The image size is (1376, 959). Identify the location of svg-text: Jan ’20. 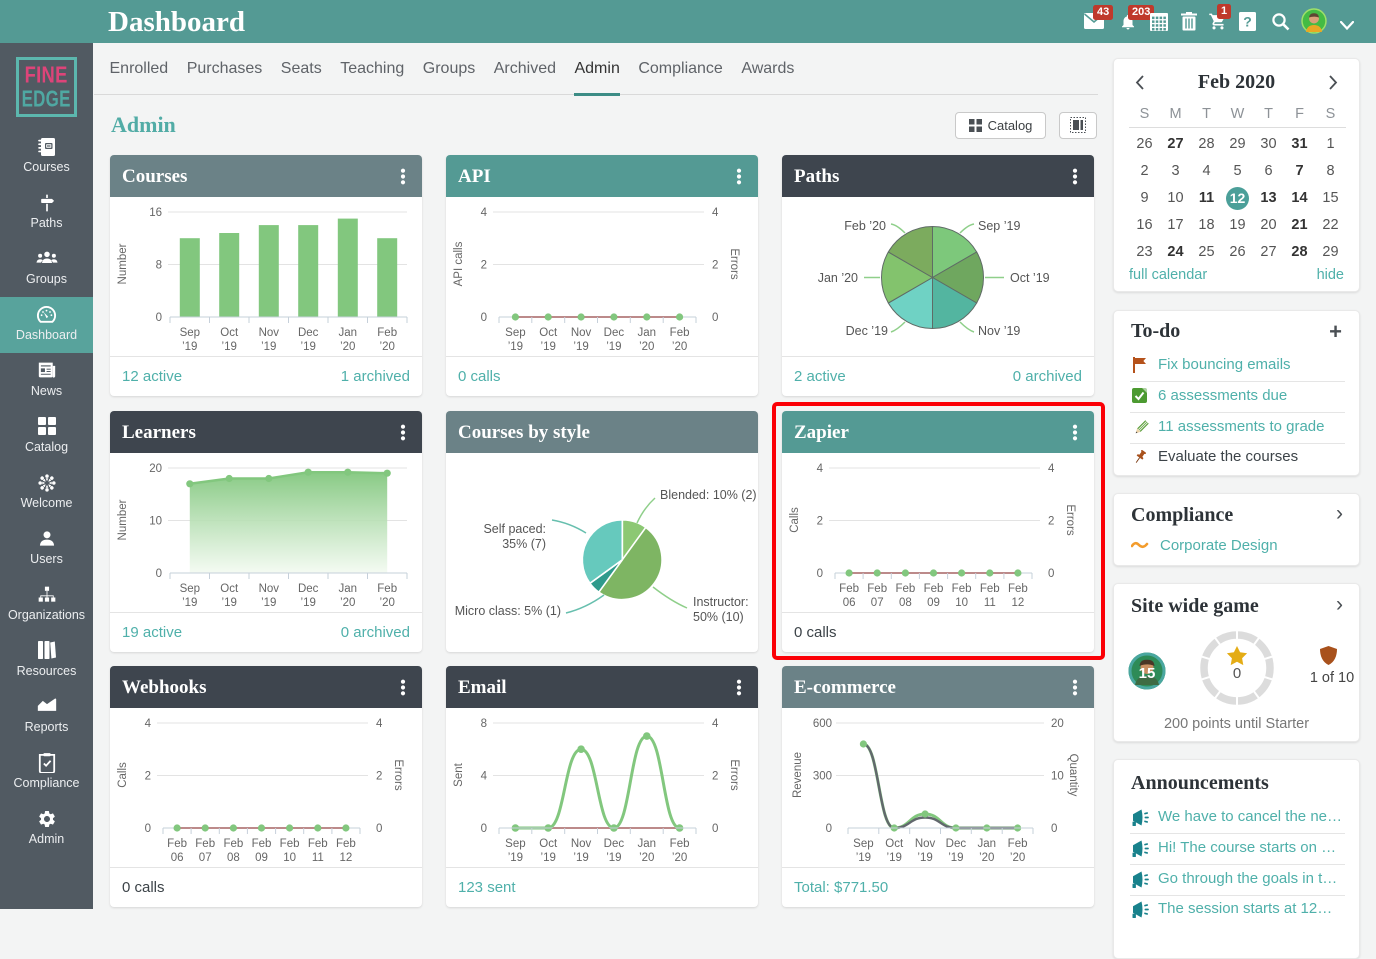
(838, 278).